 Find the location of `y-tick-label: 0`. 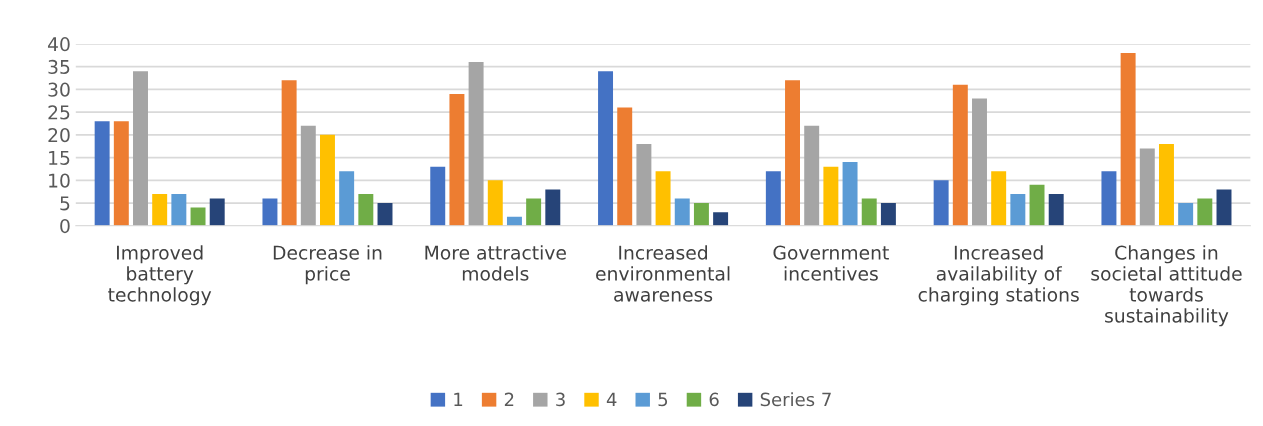

y-tick-label: 0 is located at coordinates (65, 226).